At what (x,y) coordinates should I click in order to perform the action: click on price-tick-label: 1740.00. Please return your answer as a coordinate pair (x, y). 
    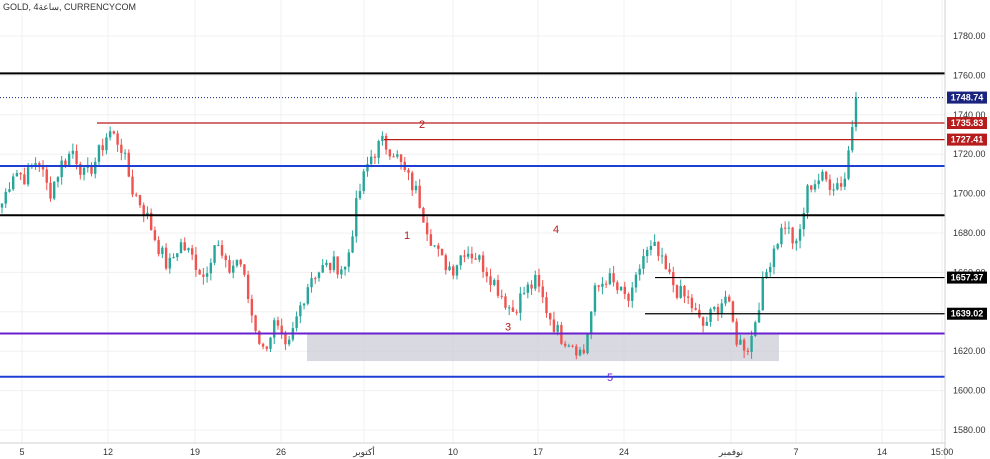
    Looking at the image, I should click on (969, 115).